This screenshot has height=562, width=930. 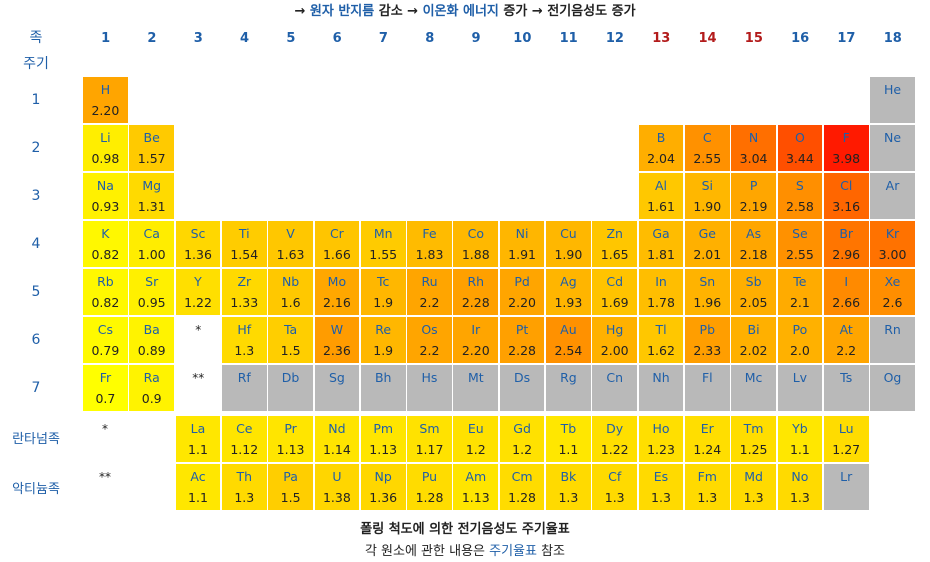 What do you see at coordinates (429, 487) in the screenshot?
I see `element-cell-Pu: Pu 1.28` at bounding box center [429, 487].